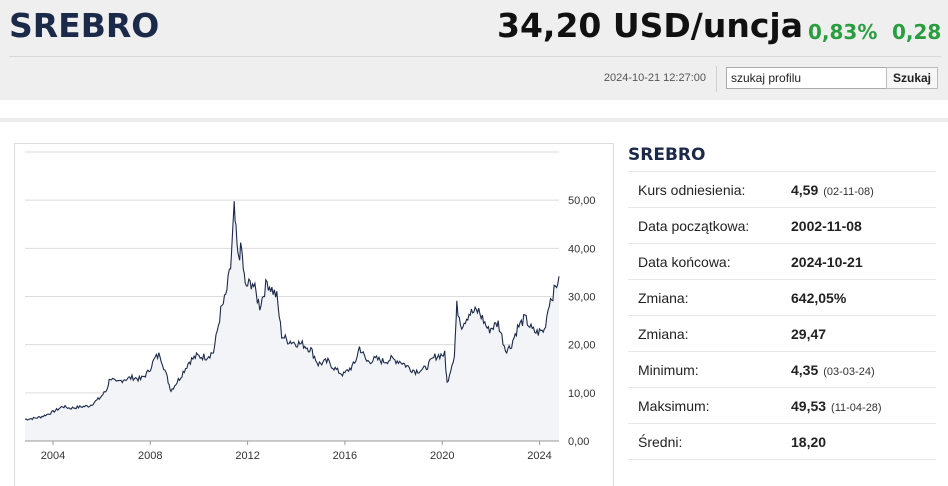  What do you see at coordinates (809, 406) in the screenshot?
I see `stats-value-text: 49,53` at bounding box center [809, 406].